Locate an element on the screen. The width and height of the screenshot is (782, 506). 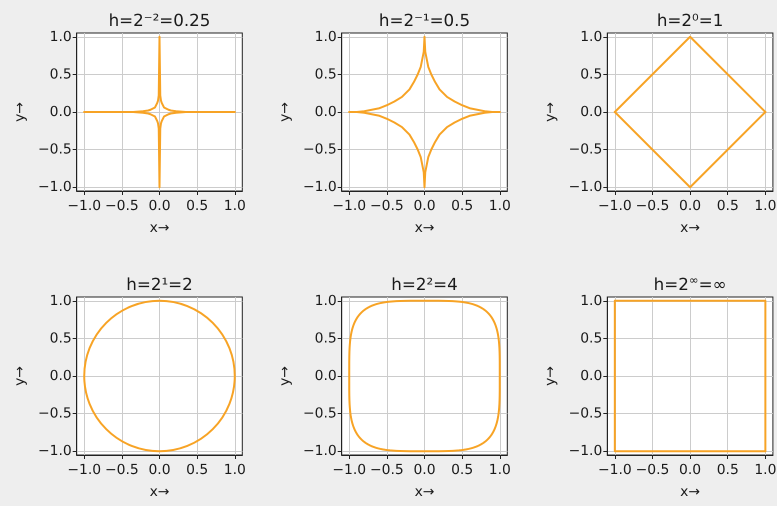
chart-title: h=2¹=2 is located at coordinates (159, 283).